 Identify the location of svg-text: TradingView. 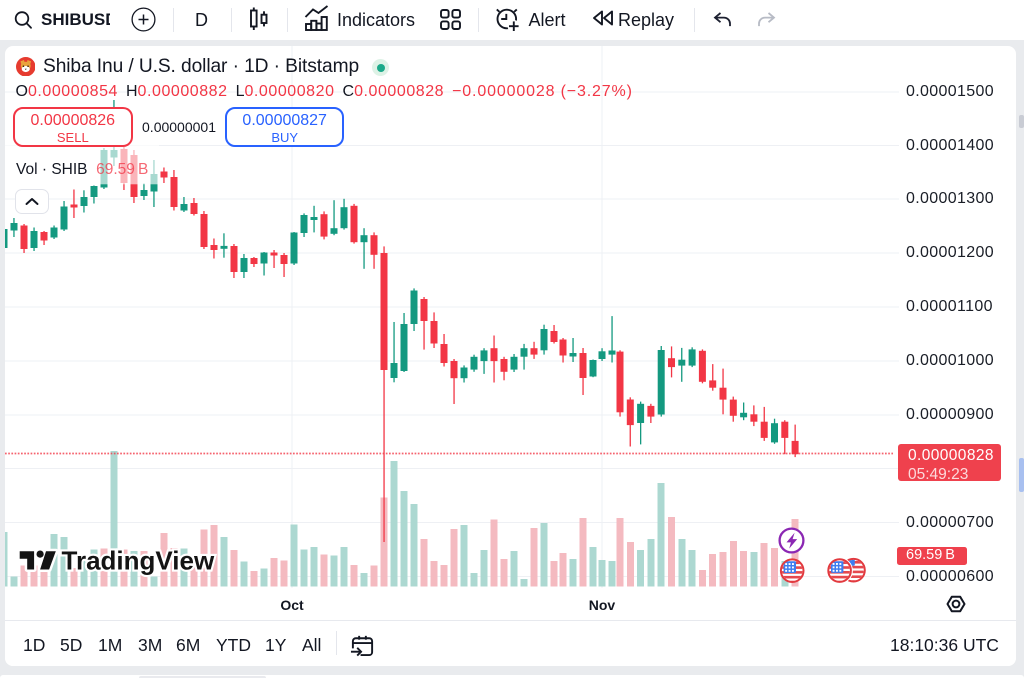
(138, 561).